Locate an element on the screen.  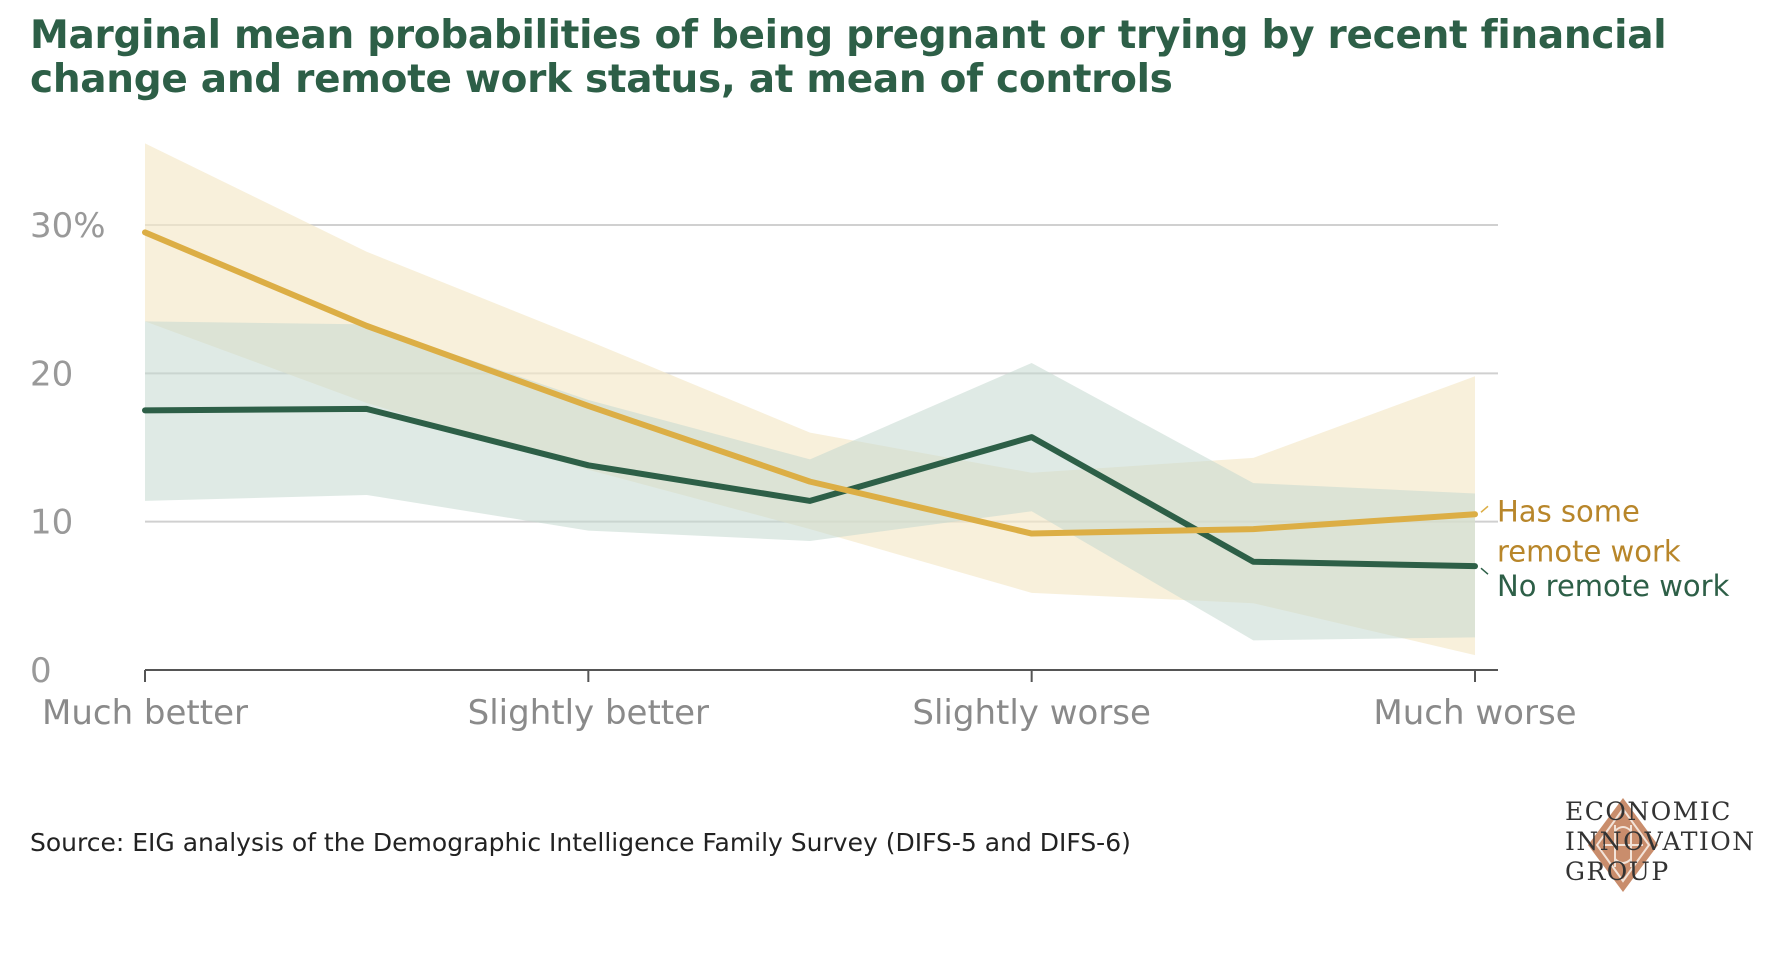
y-tick-label: 20 is located at coordinates (51, 374).